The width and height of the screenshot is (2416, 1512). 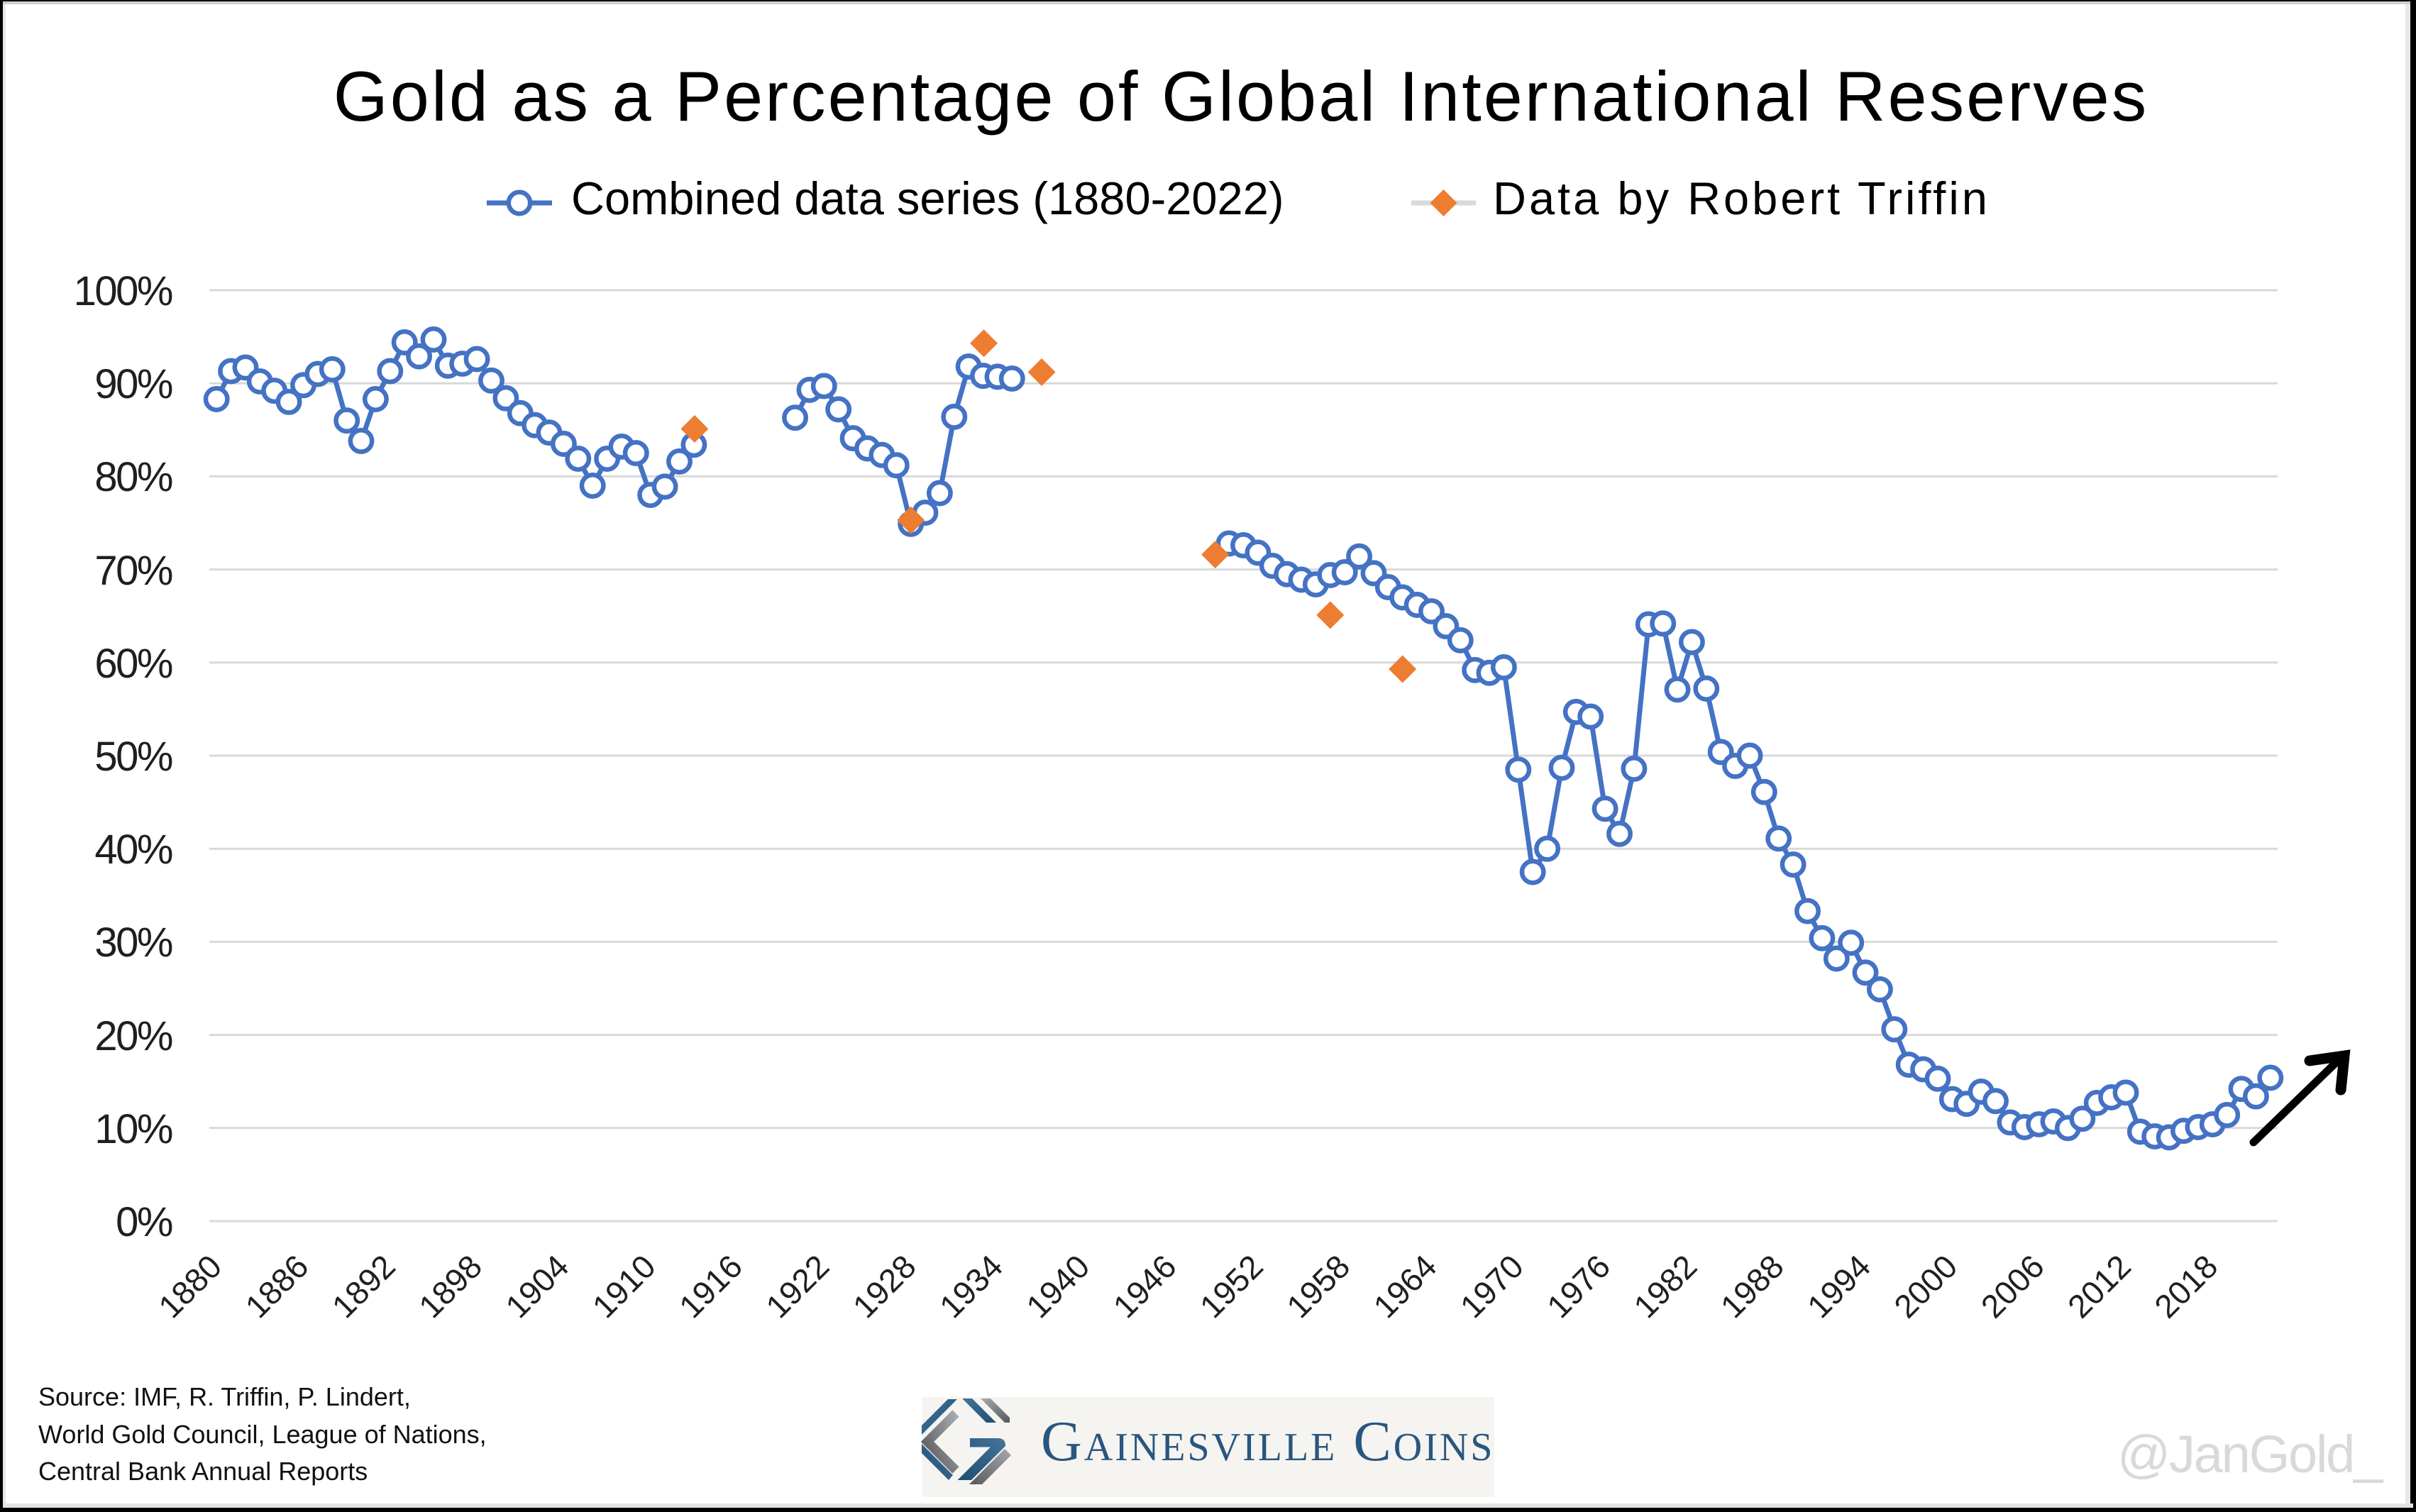 I want to click on svg-text: 100%, so click(x=123, y=291).